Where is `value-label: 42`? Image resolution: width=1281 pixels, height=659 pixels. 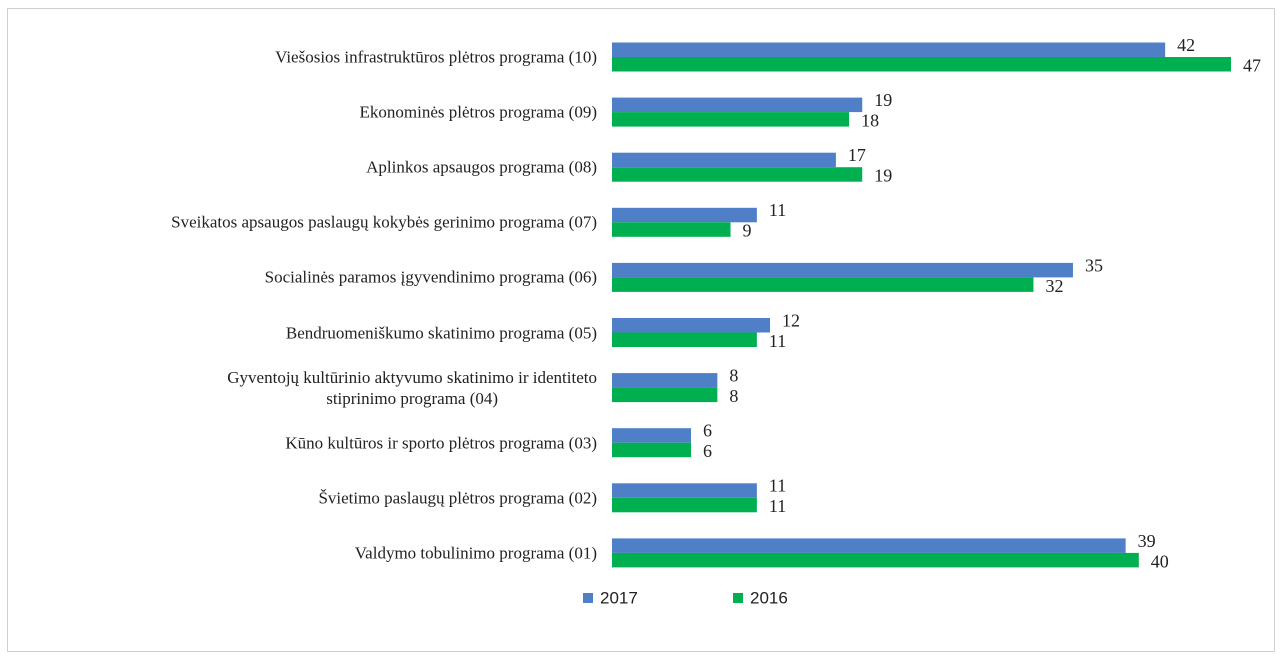 value-label: 42 is located at coordinates (1186, 45).